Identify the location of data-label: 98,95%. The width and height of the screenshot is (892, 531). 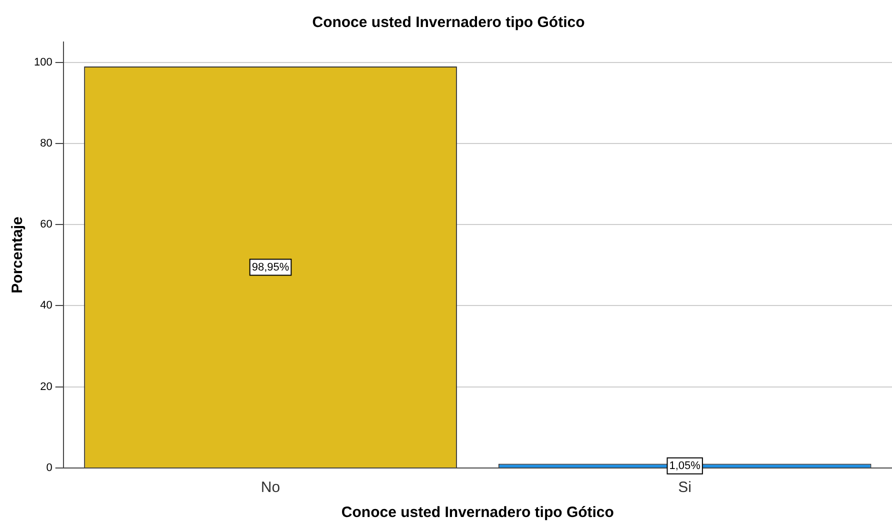
(271, 267).